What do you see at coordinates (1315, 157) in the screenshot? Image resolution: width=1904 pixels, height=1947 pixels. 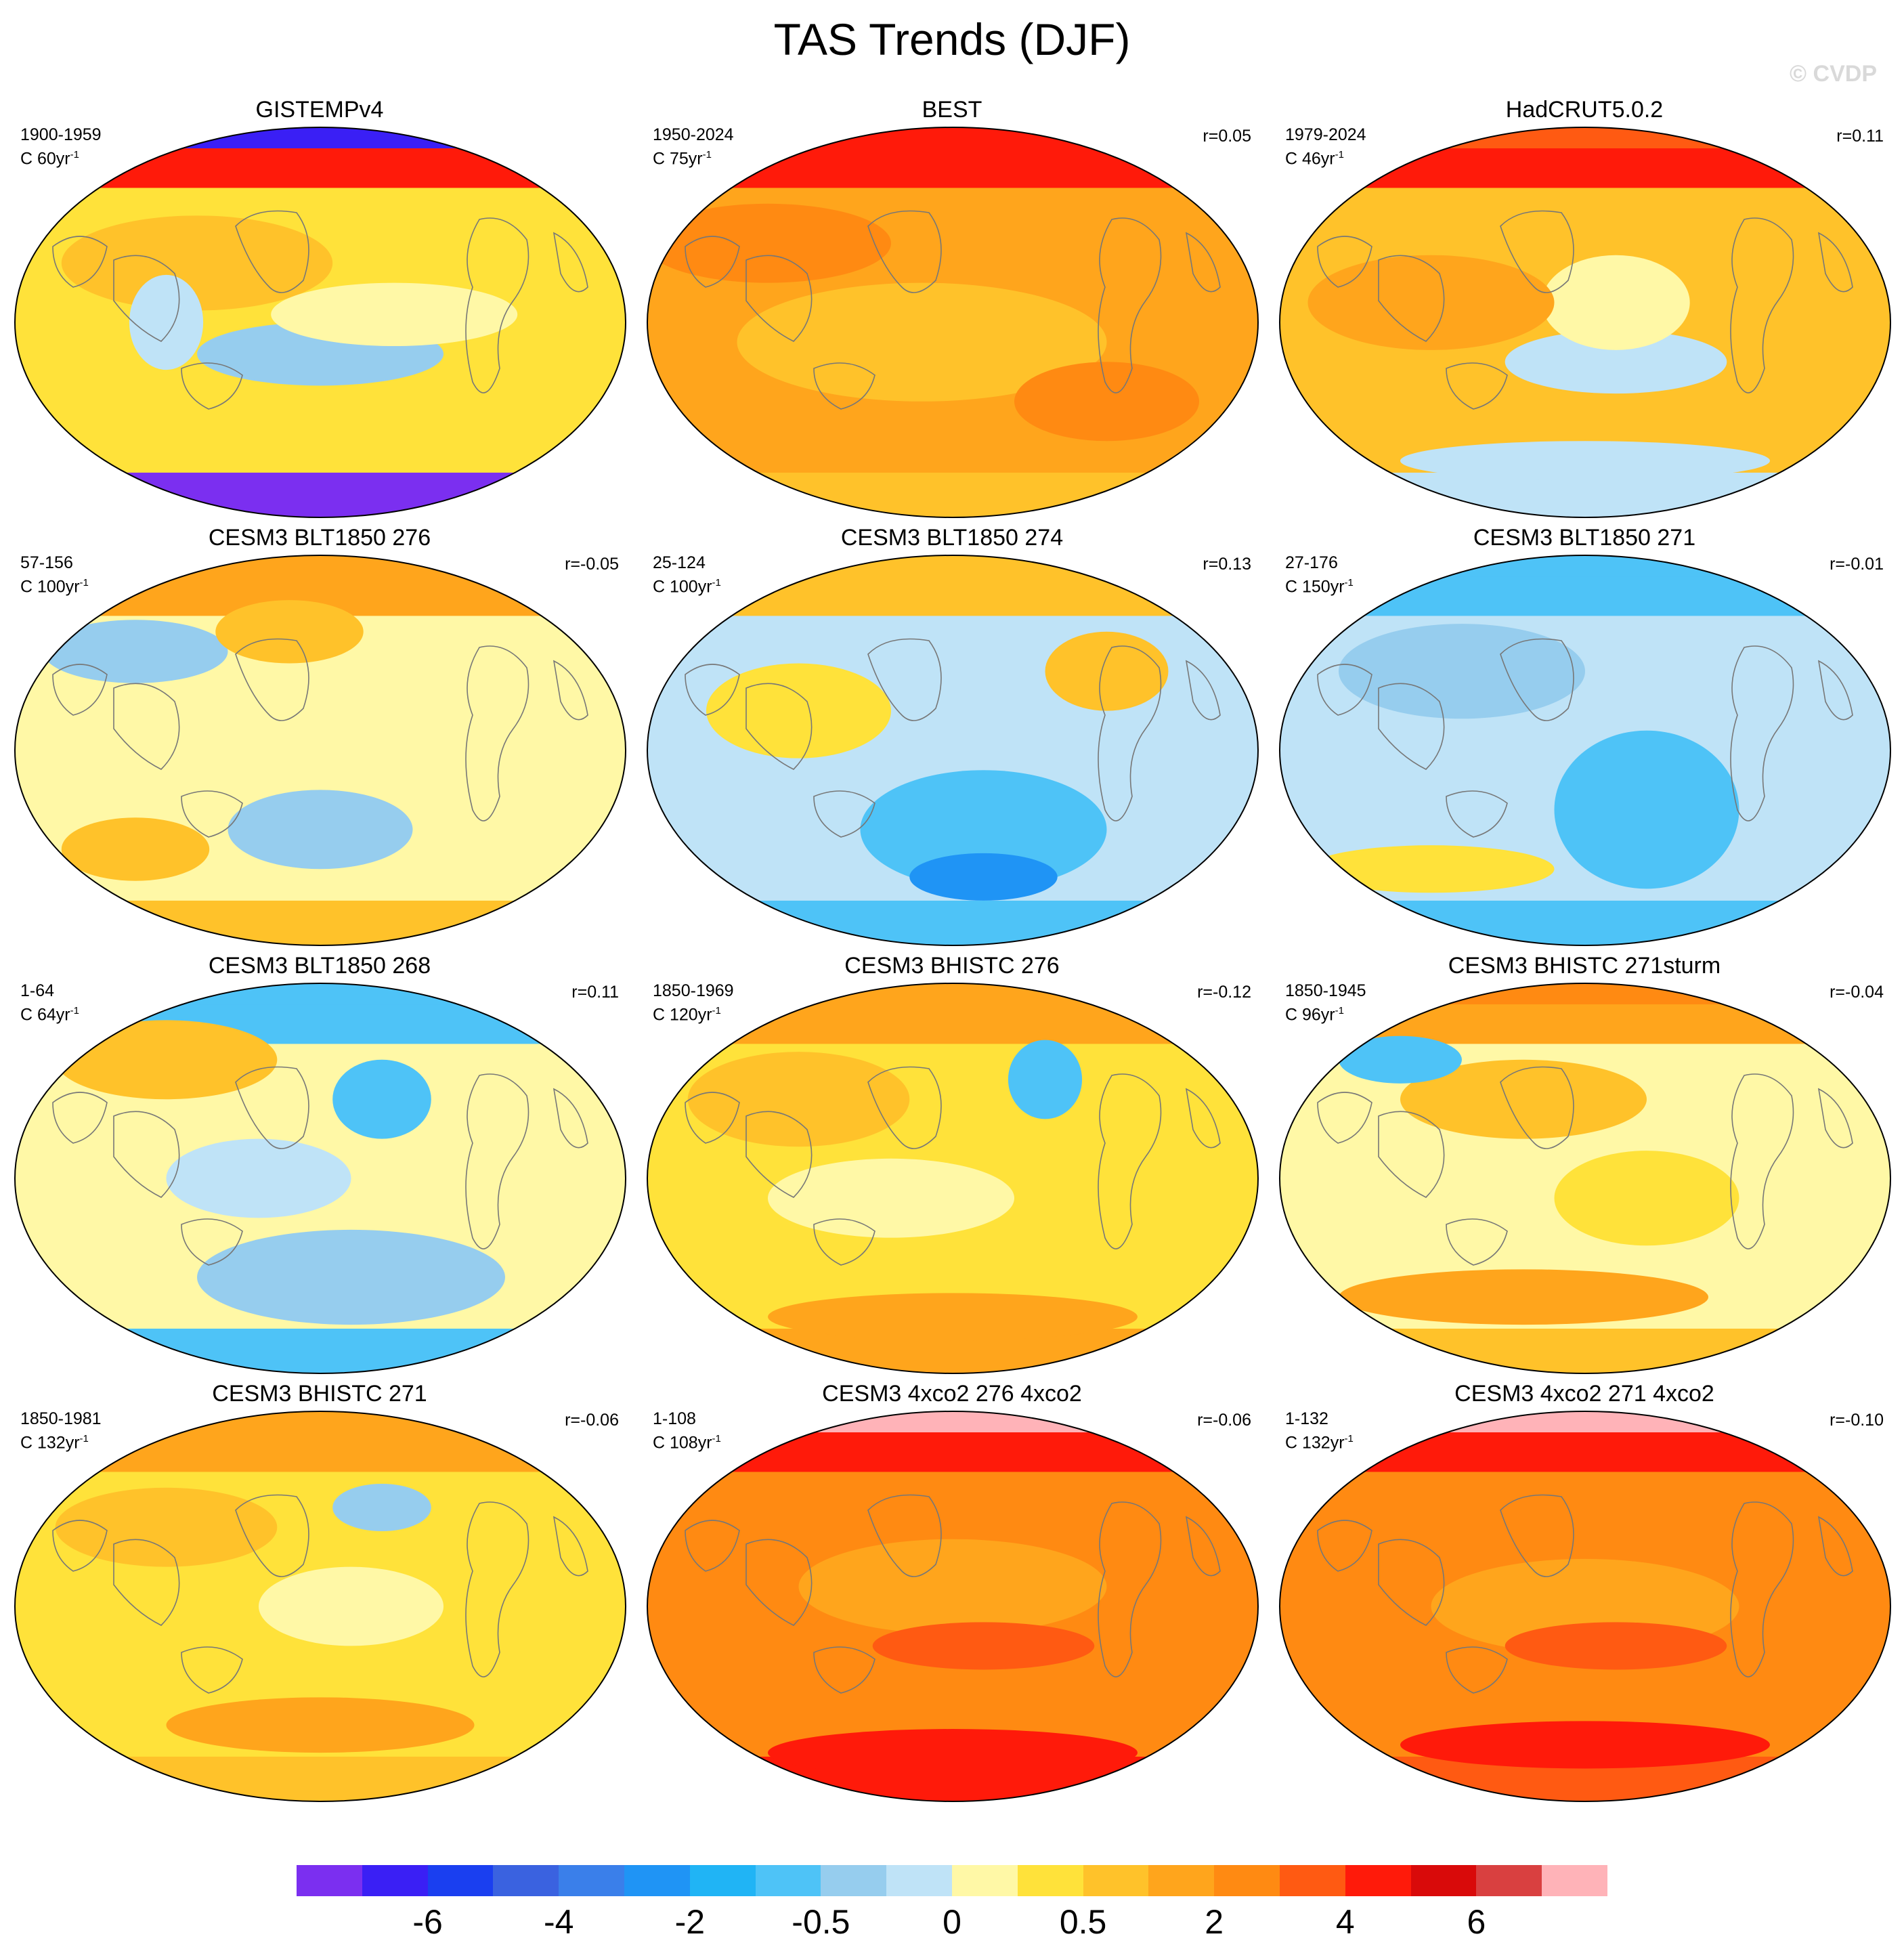 I see `panel-trend-units: C 46yr-1` at bounding box center [1315, 157].